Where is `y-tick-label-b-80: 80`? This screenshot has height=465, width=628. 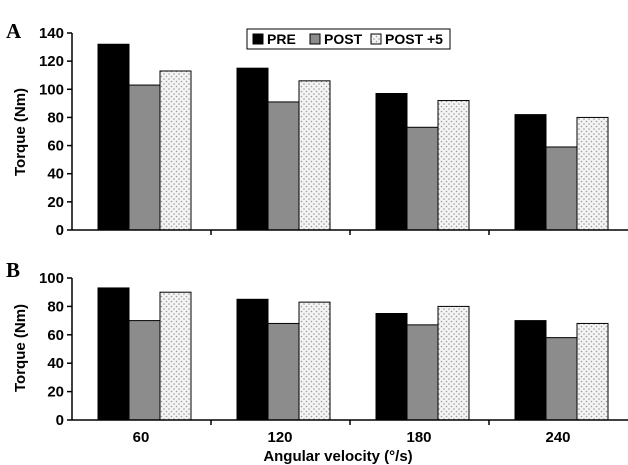
y-tick-label-b-80: 80 is located at coordinates (55, 306).